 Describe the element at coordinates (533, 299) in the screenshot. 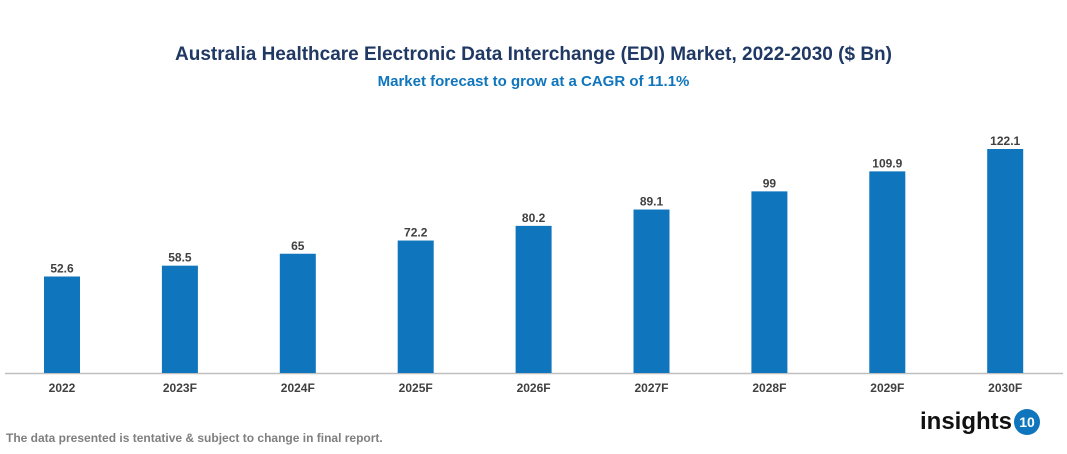

I see `bar-2026F` at that location.